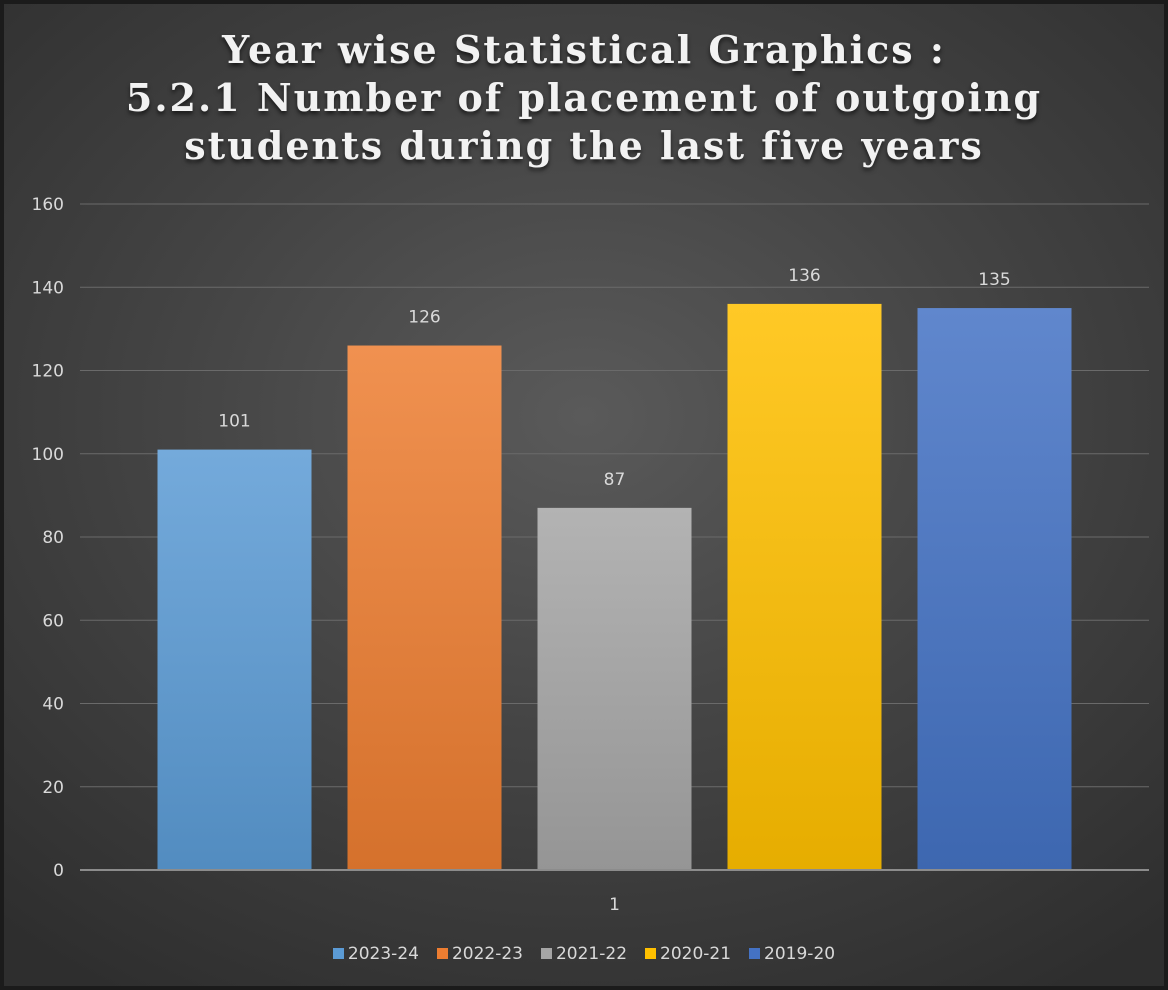  I want to click on legend-item-2023-24: 2023-24, so click(375, 954).